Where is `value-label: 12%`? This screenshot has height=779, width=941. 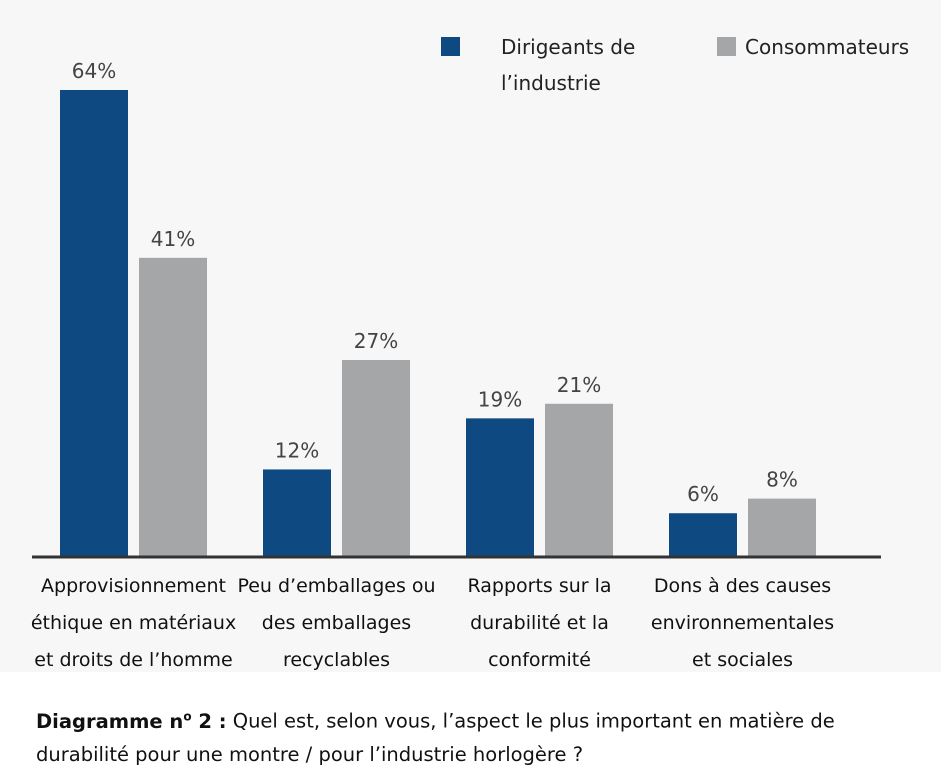 value-label: 12% is located at coordinates (297, 450).